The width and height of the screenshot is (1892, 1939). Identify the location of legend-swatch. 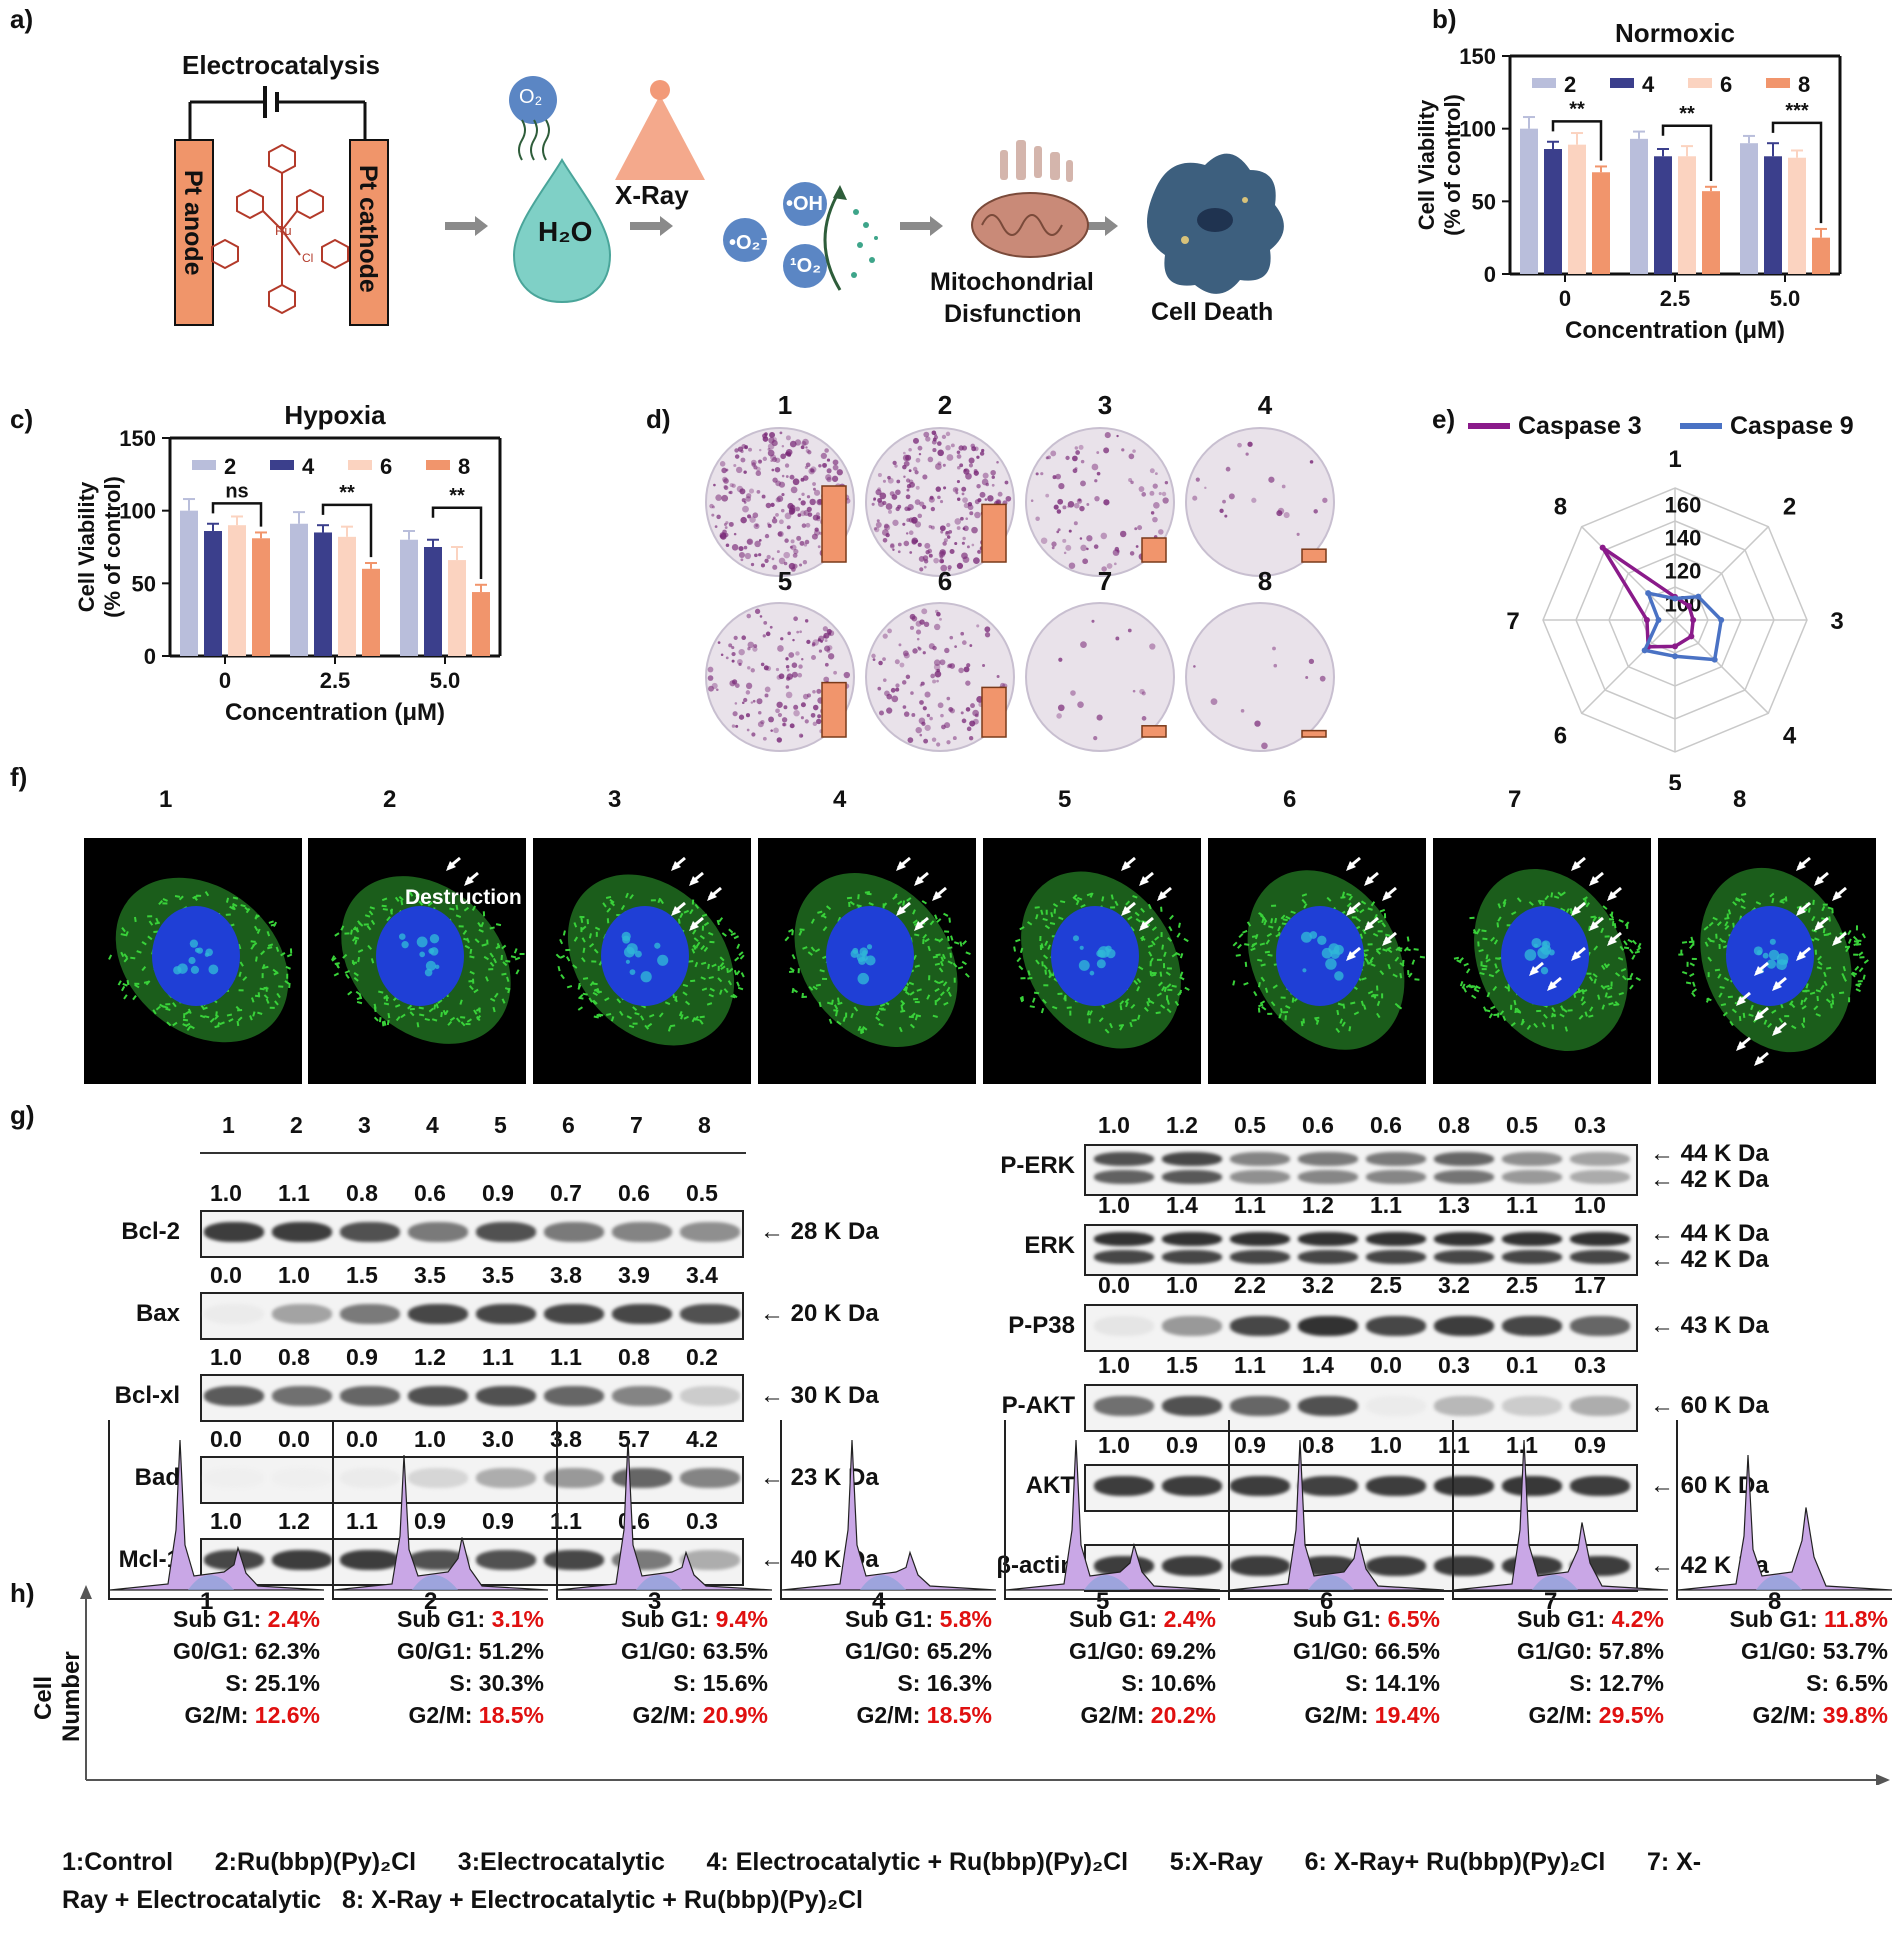
(1778, 83).